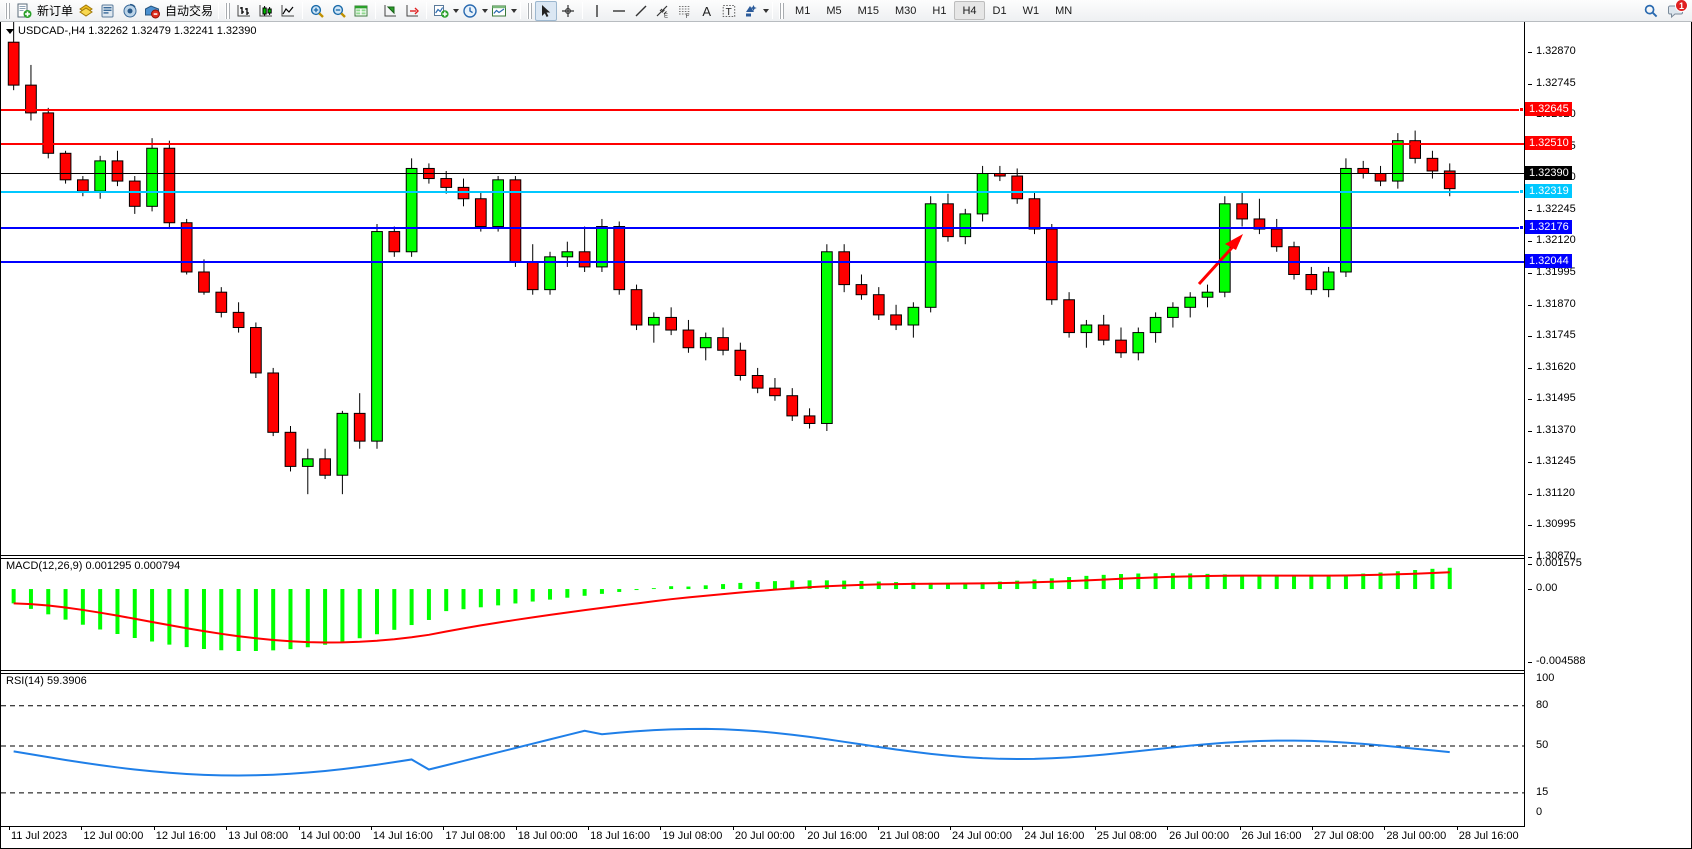  What do you see at coordinates (7, 10) in the screenshot?
I see `toolbar-grip` at bounding box center [7, 10].